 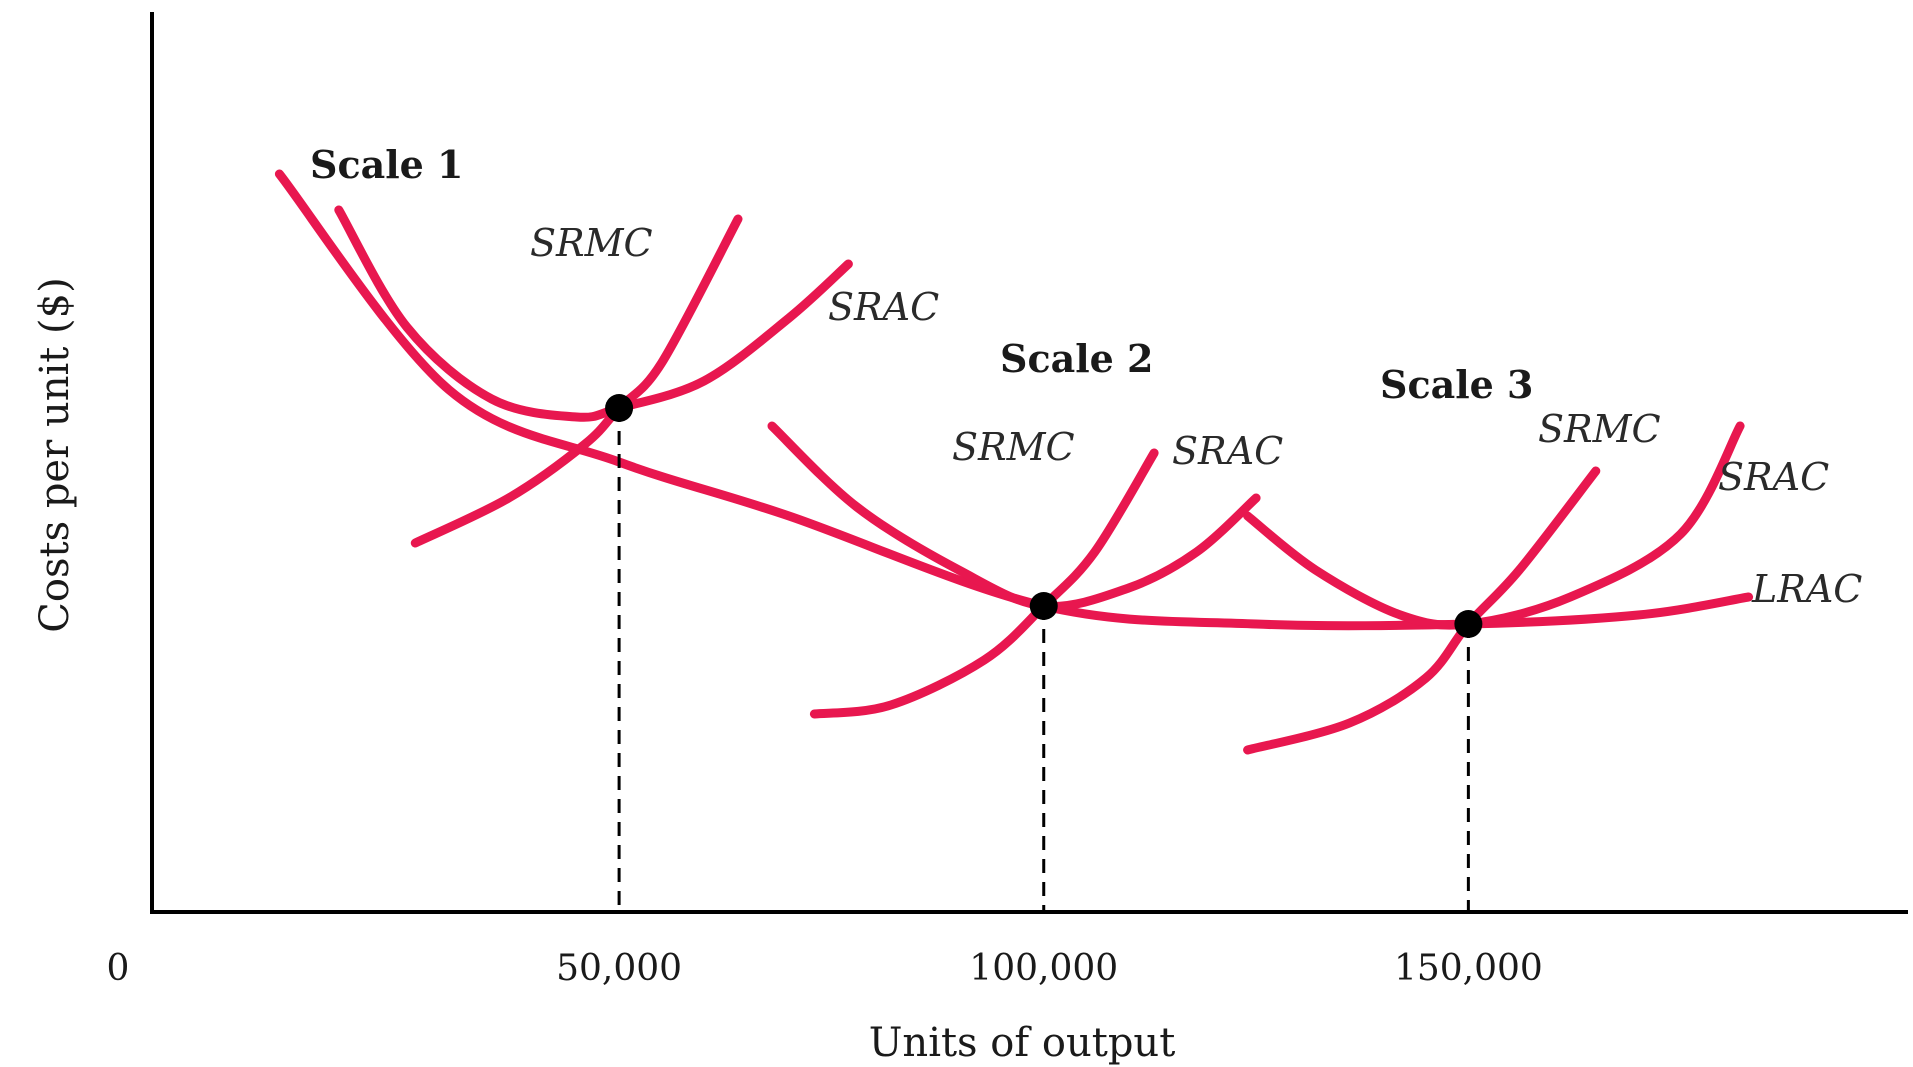 What do you see at coordinates (1599, 429) in the screenshot?
I see `srmc-label-3: SRMC` at bounding box center [1599, 429].